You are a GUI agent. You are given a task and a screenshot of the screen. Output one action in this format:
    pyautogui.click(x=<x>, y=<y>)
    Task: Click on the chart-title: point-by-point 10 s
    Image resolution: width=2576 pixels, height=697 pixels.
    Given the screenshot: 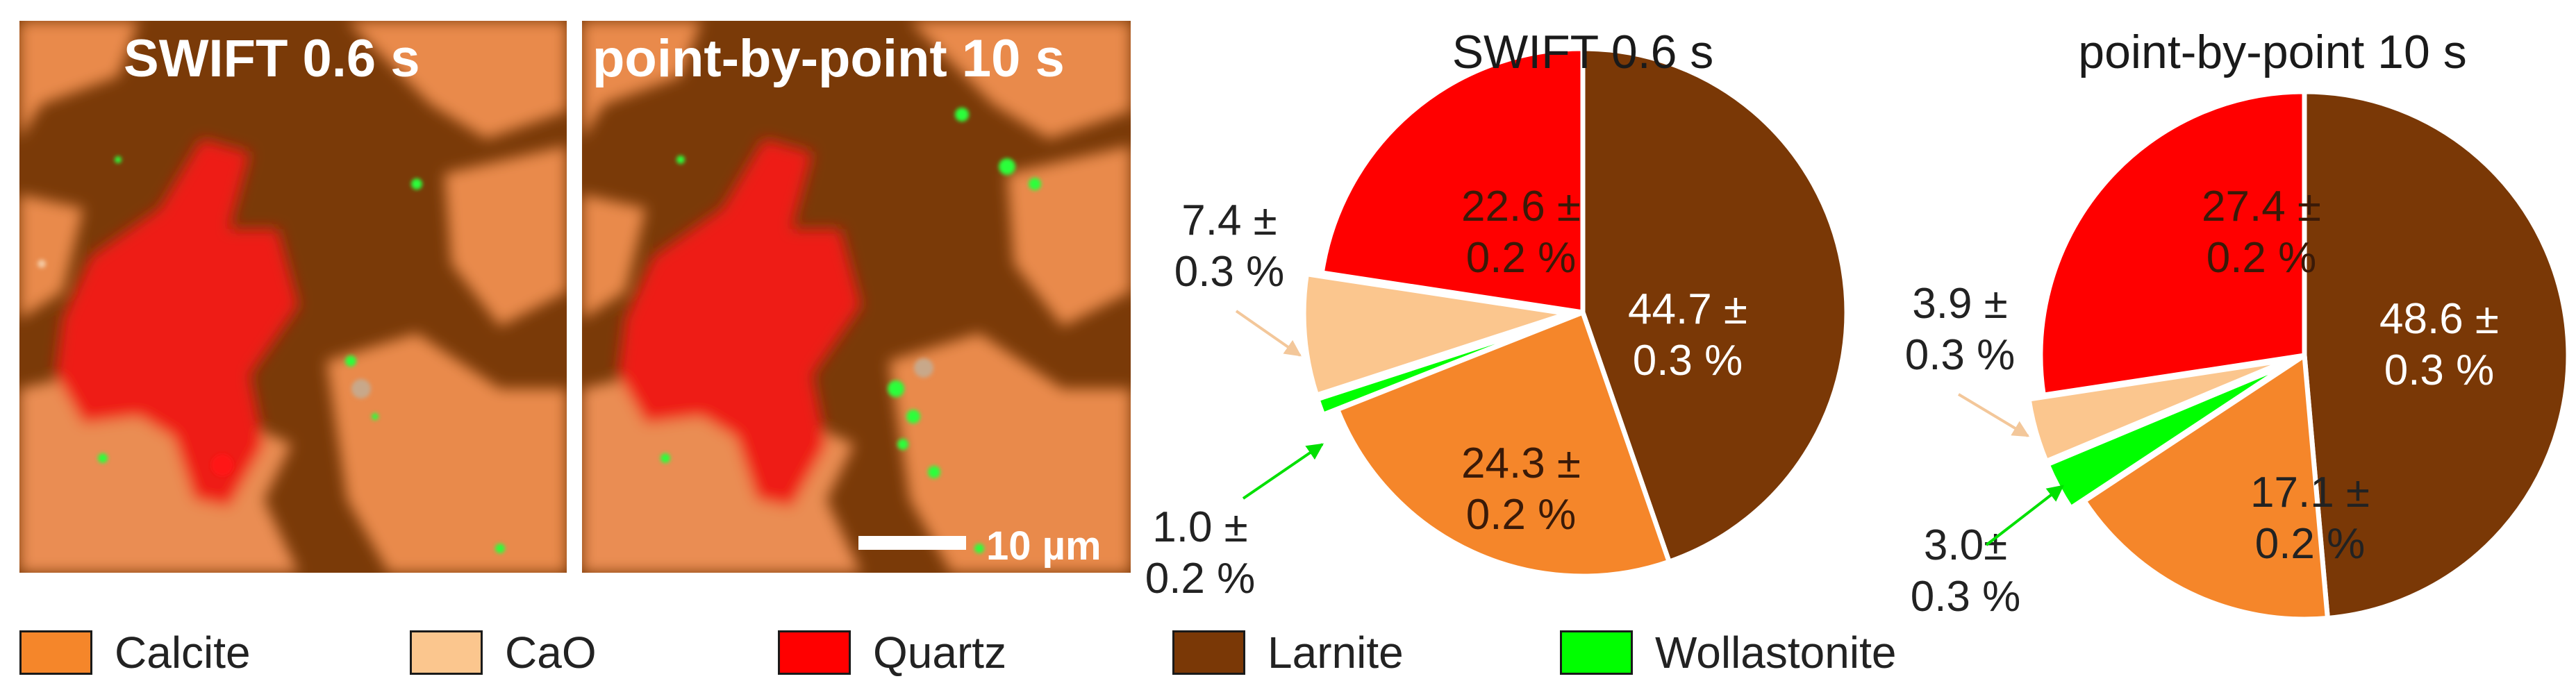 What is the action you would take?
    pyautogui.click(x=2272, y=52)
    